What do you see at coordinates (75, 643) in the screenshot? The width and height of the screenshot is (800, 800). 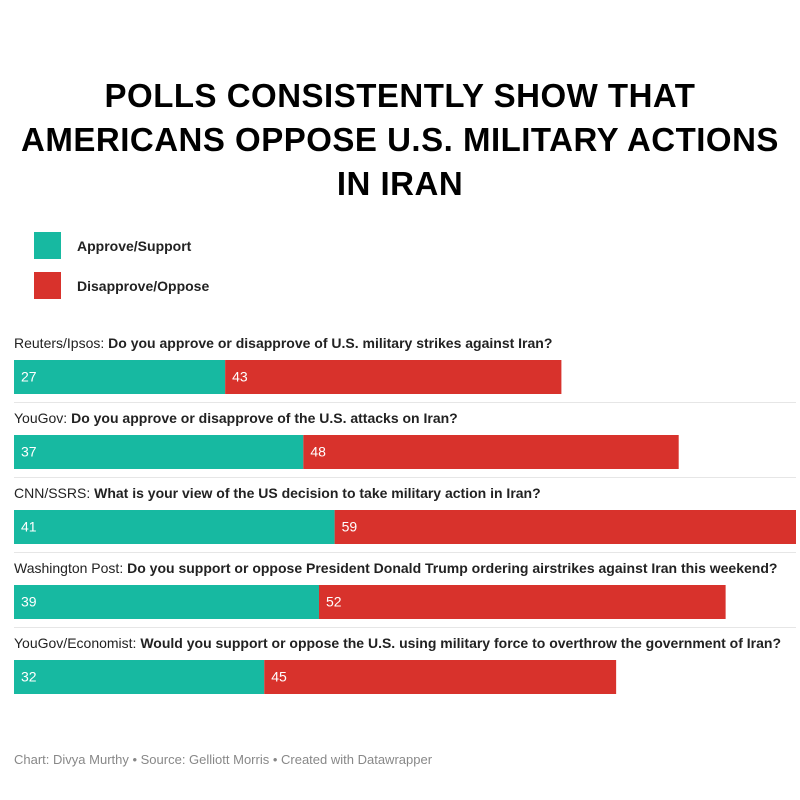 I see `pollster: YouGov/Economist:` at bounding box center [75, 643].